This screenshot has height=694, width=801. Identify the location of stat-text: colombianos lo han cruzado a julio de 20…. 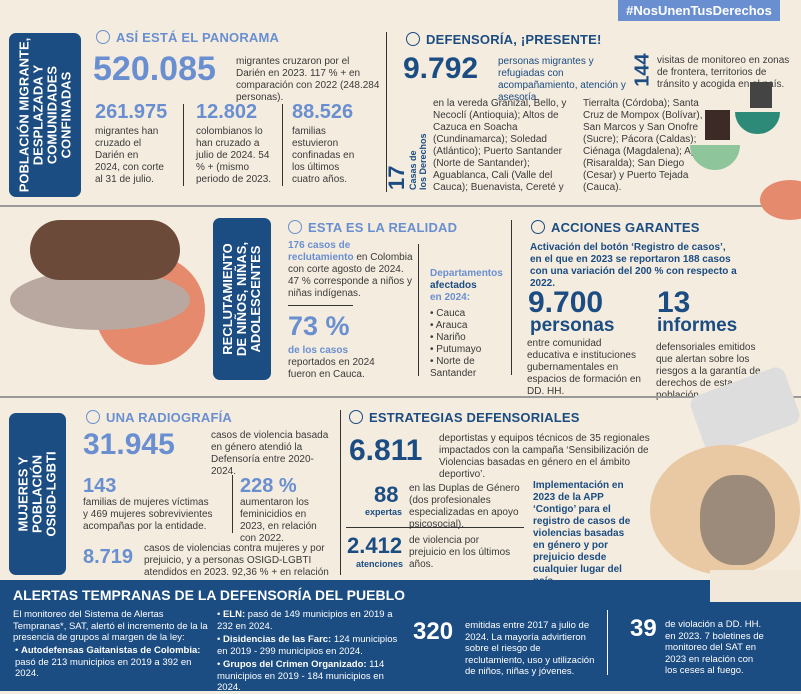
(234, 155).